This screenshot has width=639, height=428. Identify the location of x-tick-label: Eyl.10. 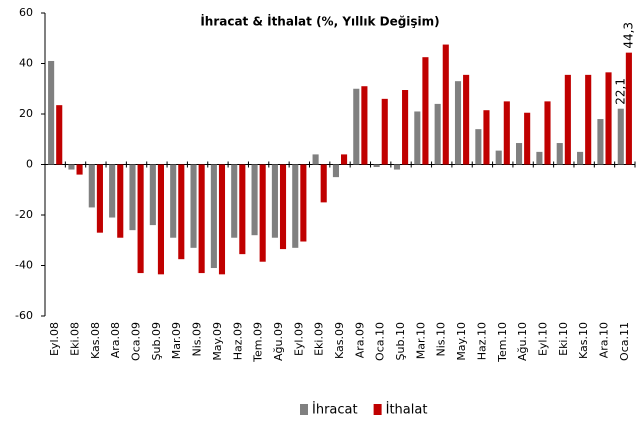
(542, 339).